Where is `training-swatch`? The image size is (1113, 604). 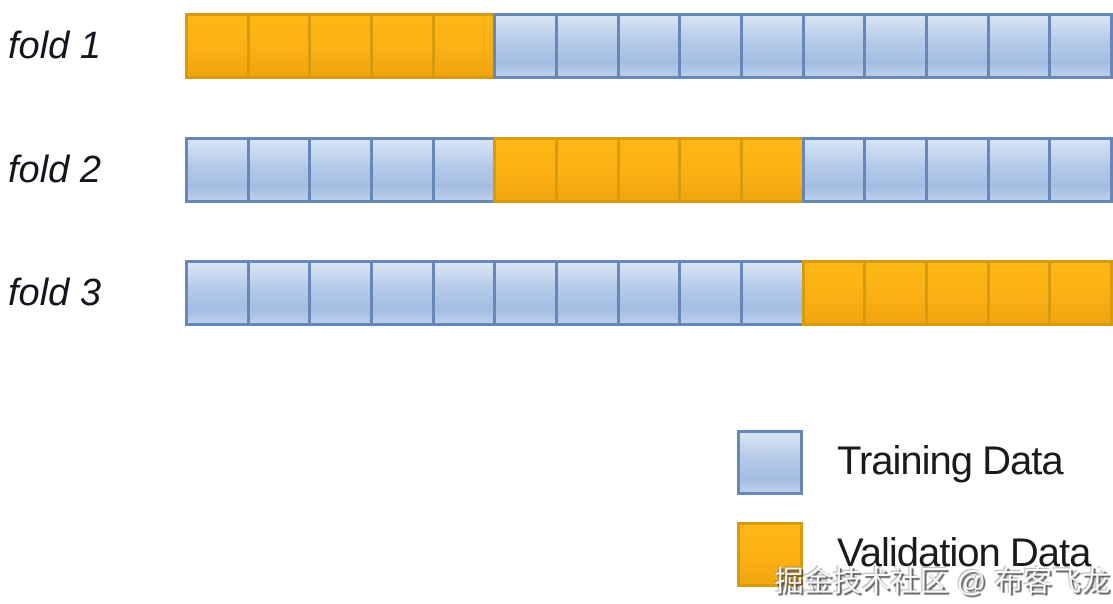 training-swatch is located at coordinates (770, 462).